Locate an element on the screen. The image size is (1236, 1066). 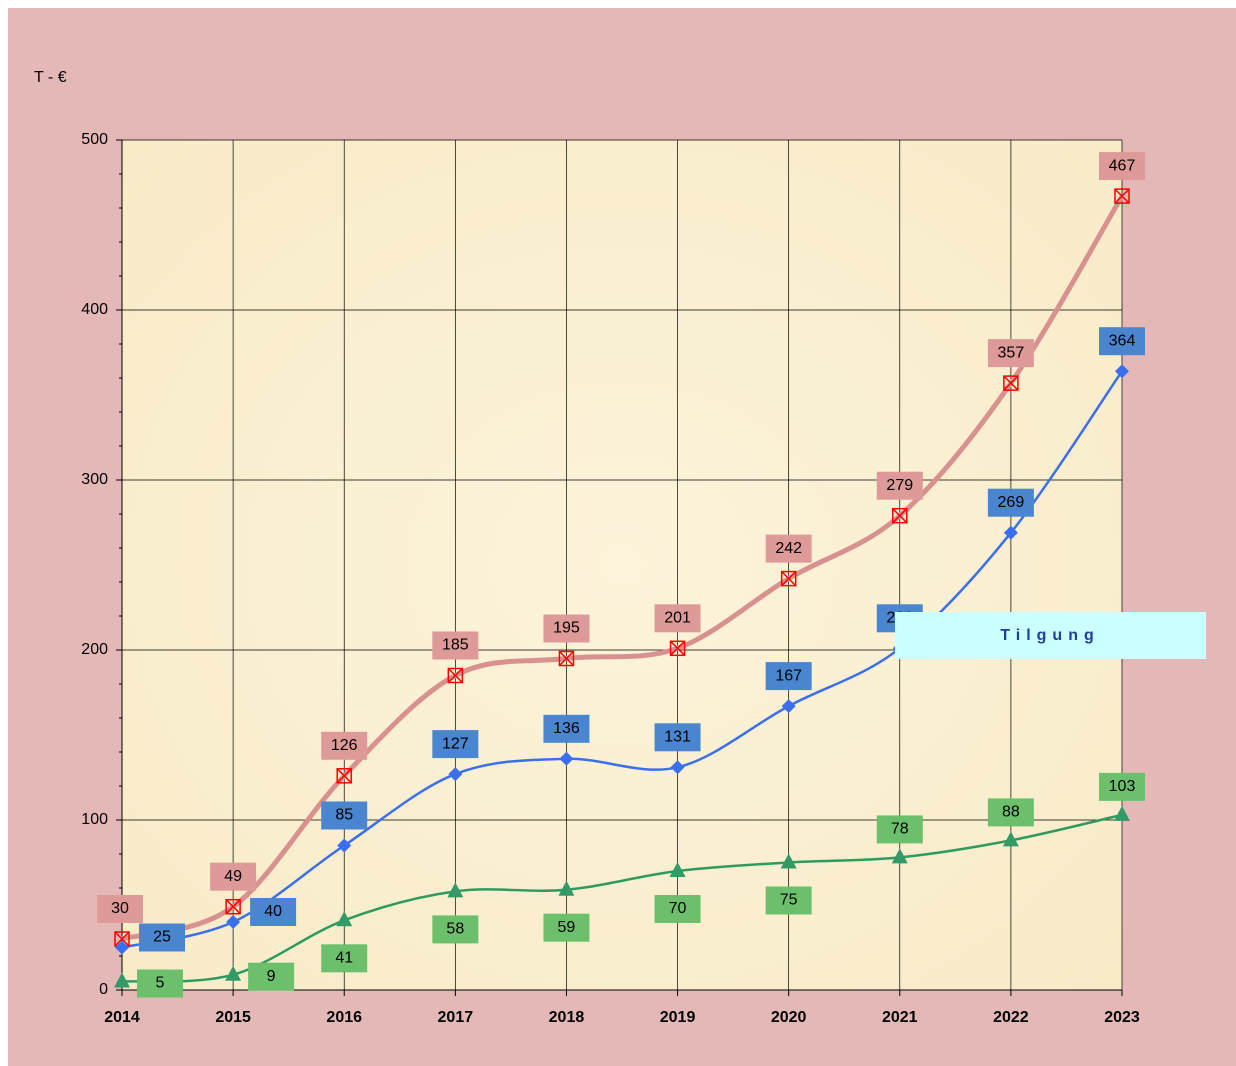
data-label: 242 is located at coordinates (788, 548).